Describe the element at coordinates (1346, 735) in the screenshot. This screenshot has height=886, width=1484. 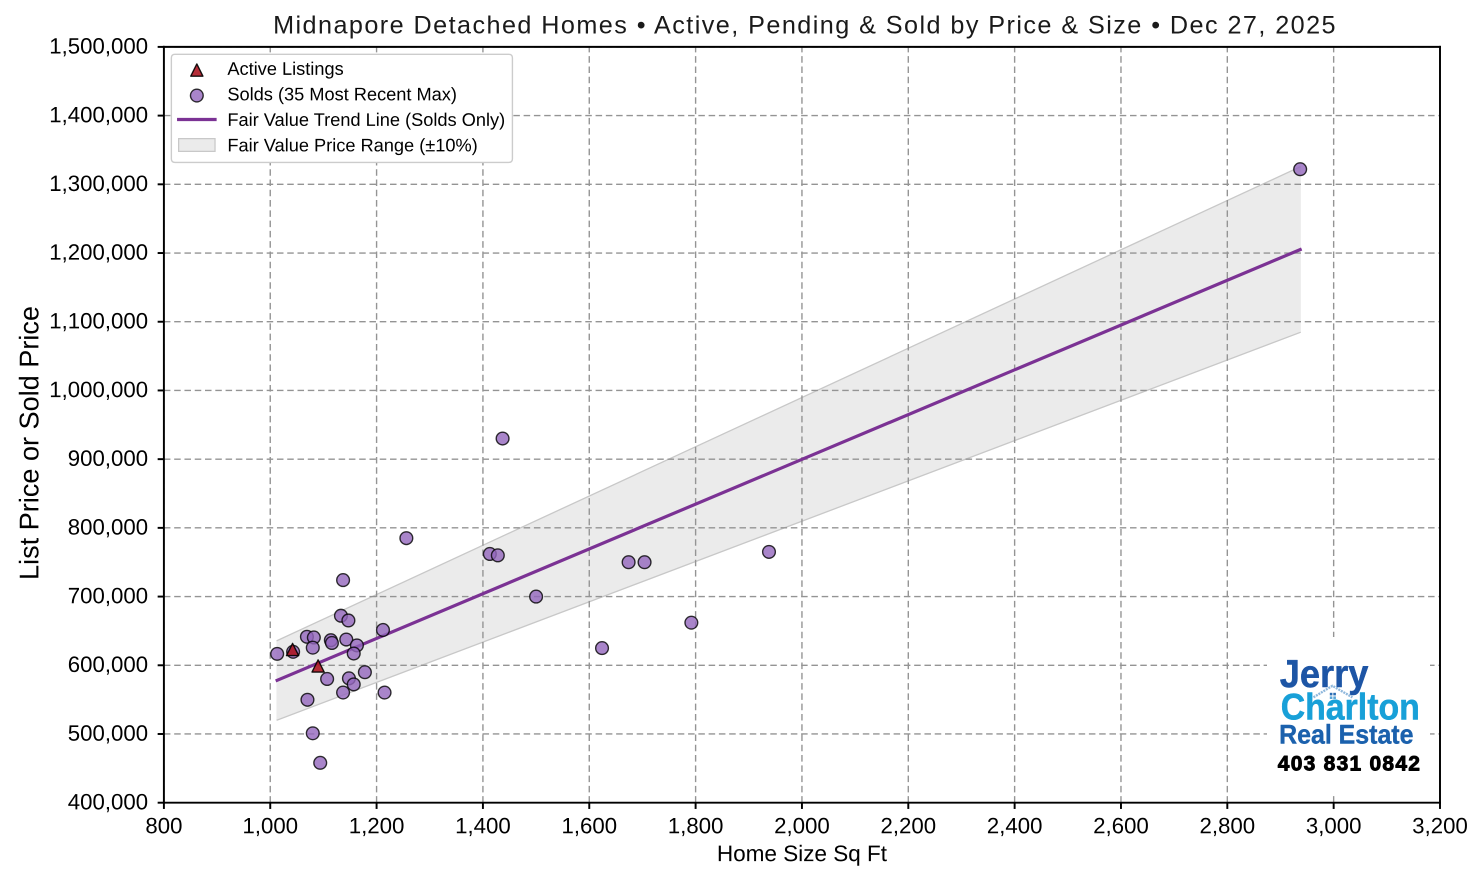
I see `svg-text: Real Estate` at that location.